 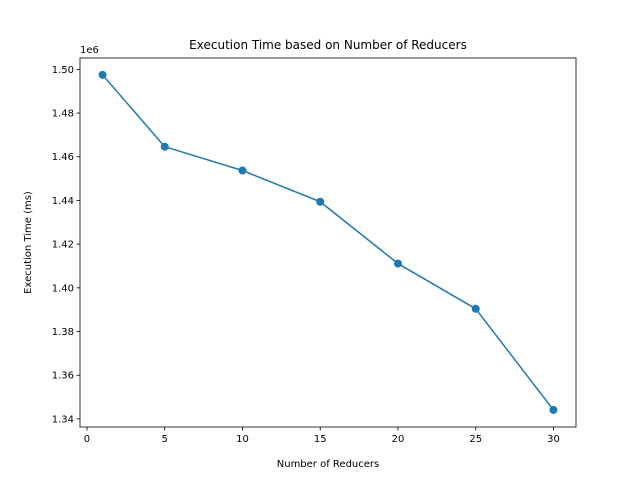 I want to click on y-tick-label: 1.40, so click(x=63, y=288).